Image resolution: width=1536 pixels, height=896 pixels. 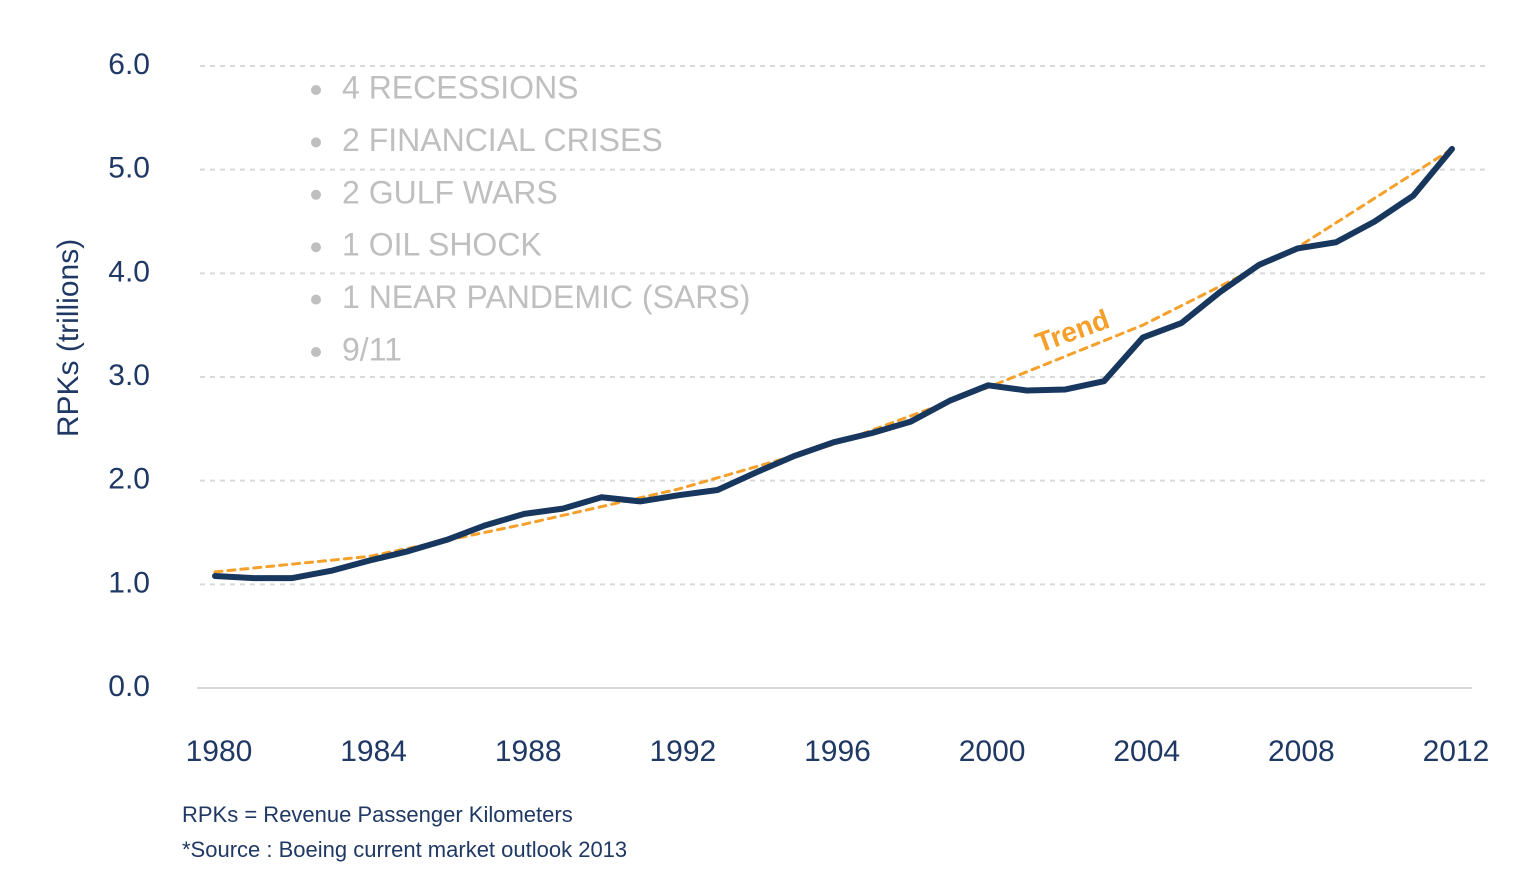 What do you see at coordinates (129, 271) in the screenshot?
I see `y-tick-label: 4.0` at bounding box center [129, 271].